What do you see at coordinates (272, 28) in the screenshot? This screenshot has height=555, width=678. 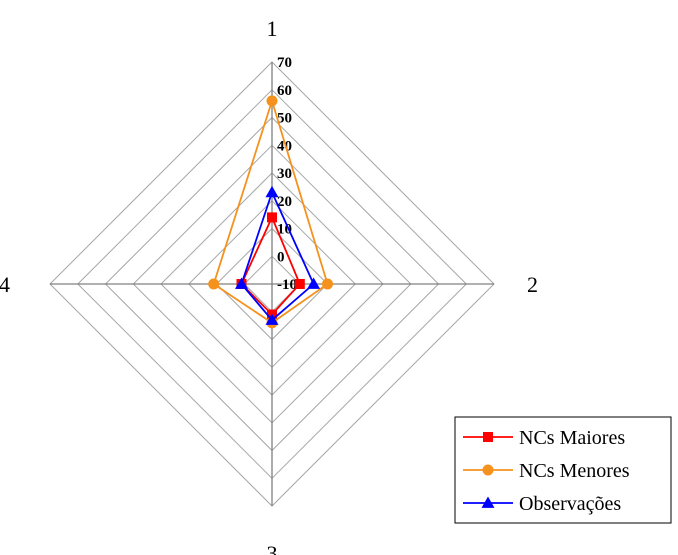 I see `category-label-1: 1` at bounding box center [272, 28].